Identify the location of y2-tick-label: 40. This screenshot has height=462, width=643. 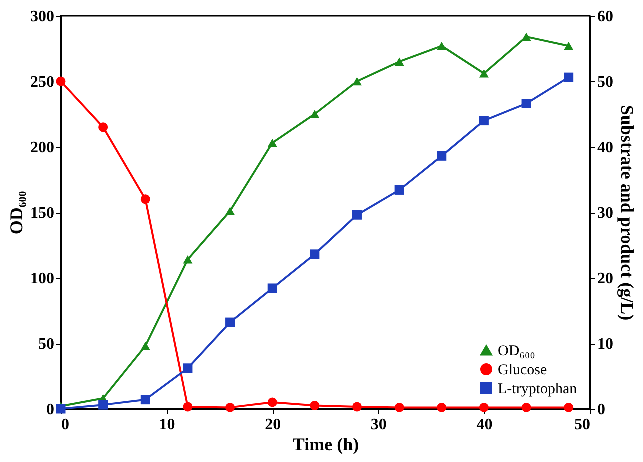
(606, 148).